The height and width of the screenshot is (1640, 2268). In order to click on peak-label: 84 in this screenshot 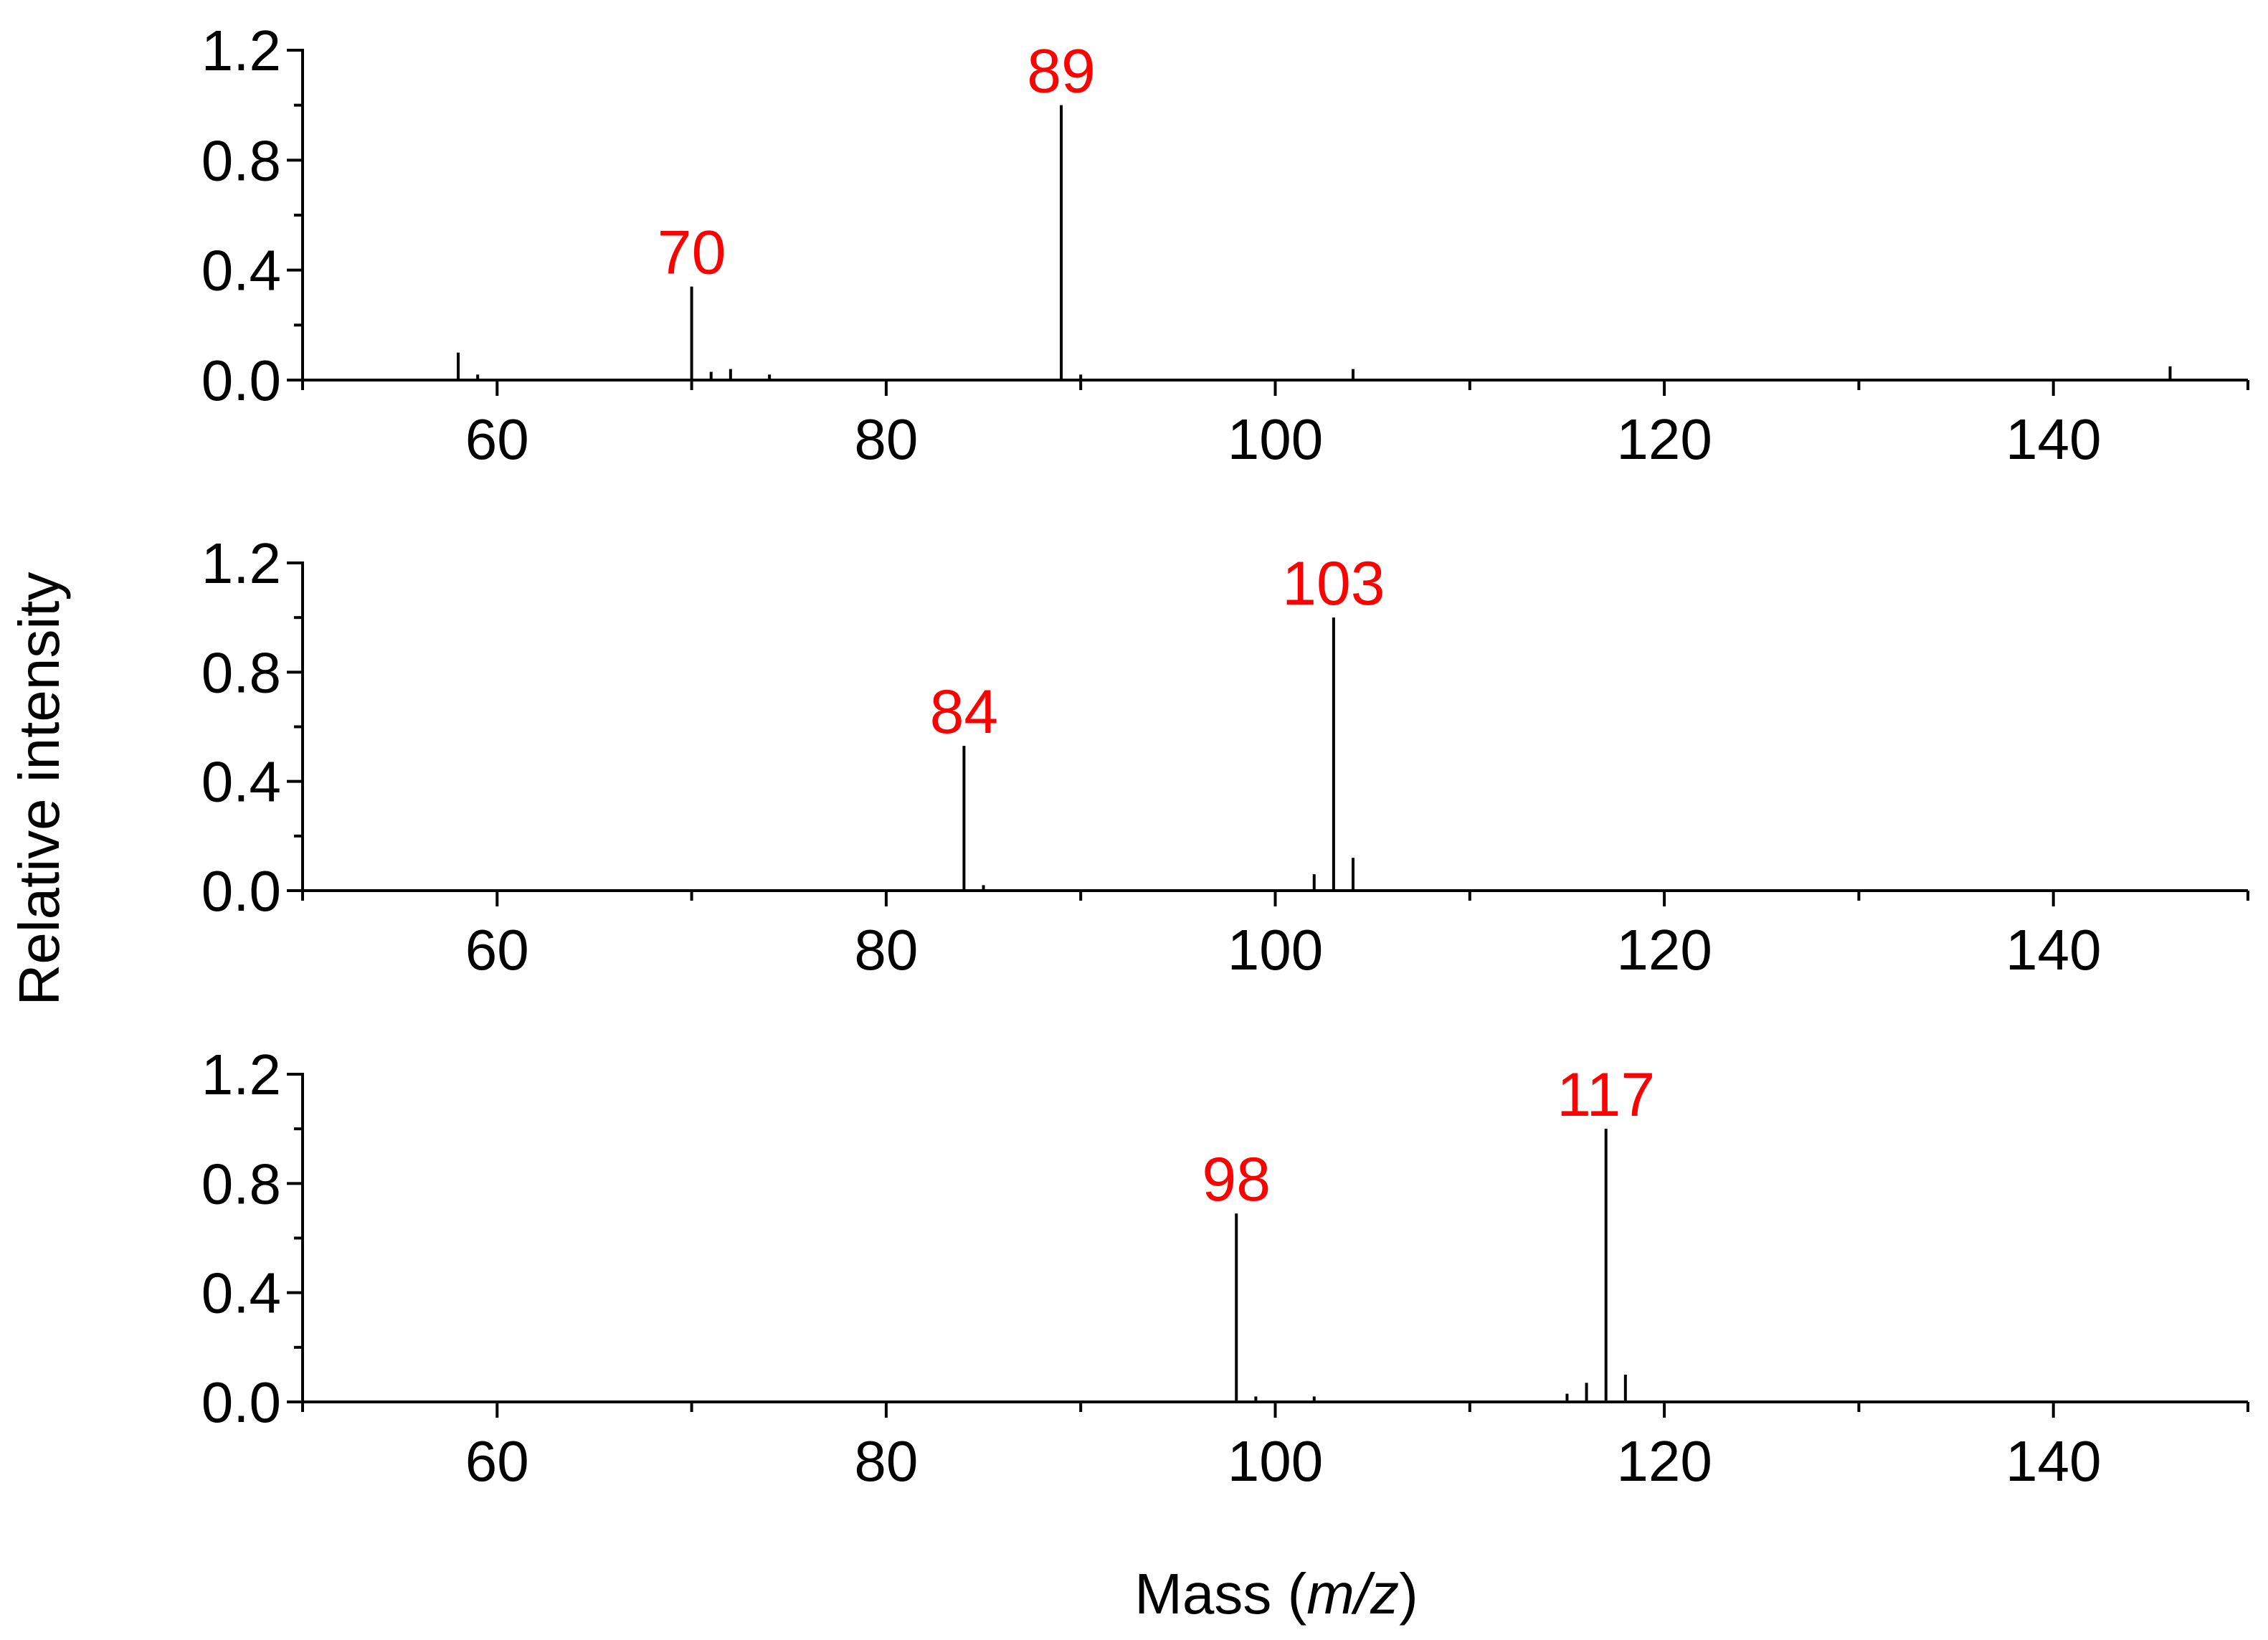, I will do `click(965, 712)`.